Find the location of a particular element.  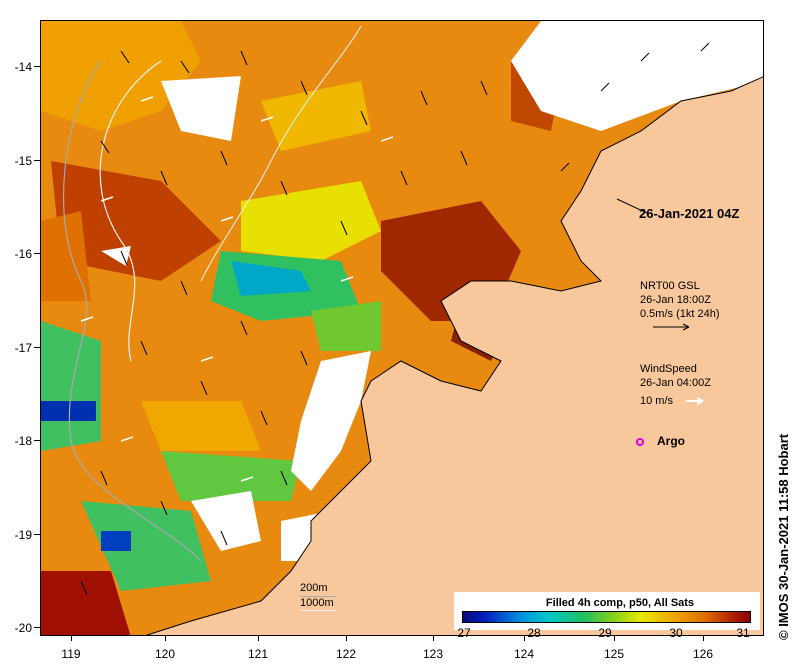

wind-legend-title: WindSpeed is located at coordinates (668, 369).